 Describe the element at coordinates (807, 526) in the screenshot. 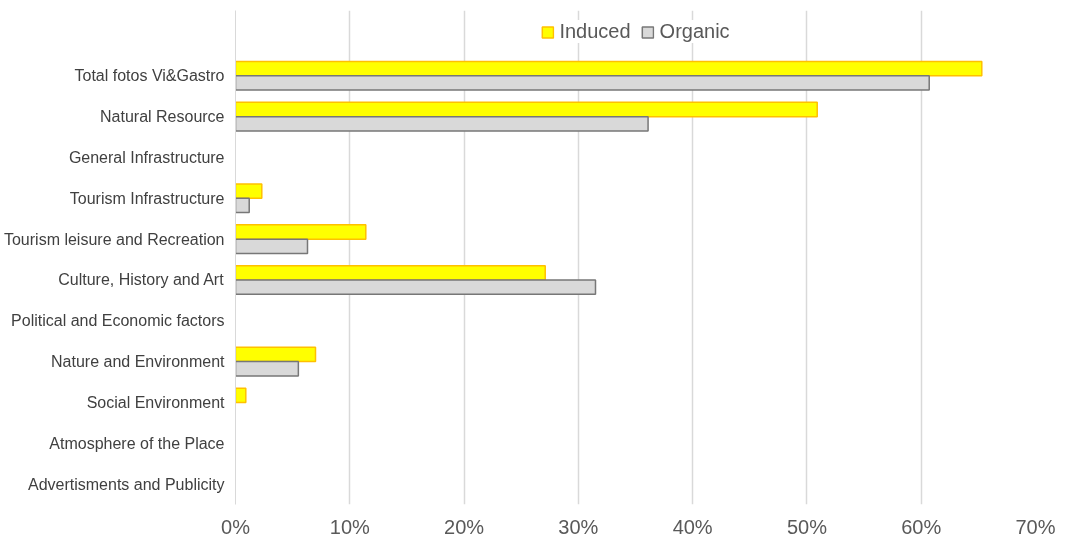

I see `x-tick-label: 50%` at that location.